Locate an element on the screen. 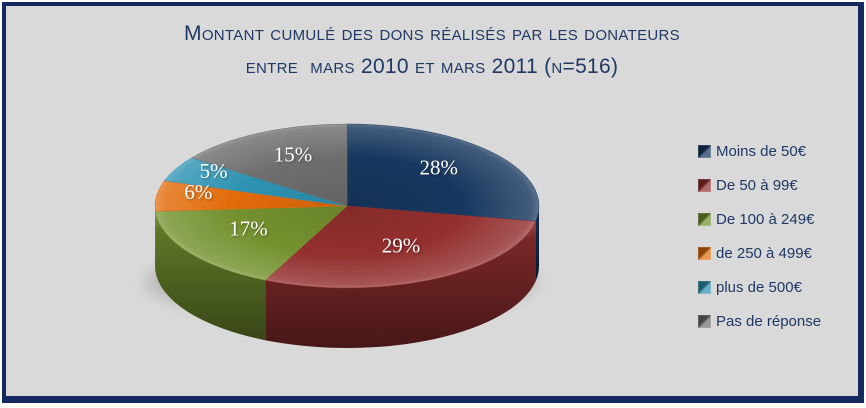 The image size is (866, 408). legend-item-3: de 250 à 499€ is located at coordinates (759, 253).